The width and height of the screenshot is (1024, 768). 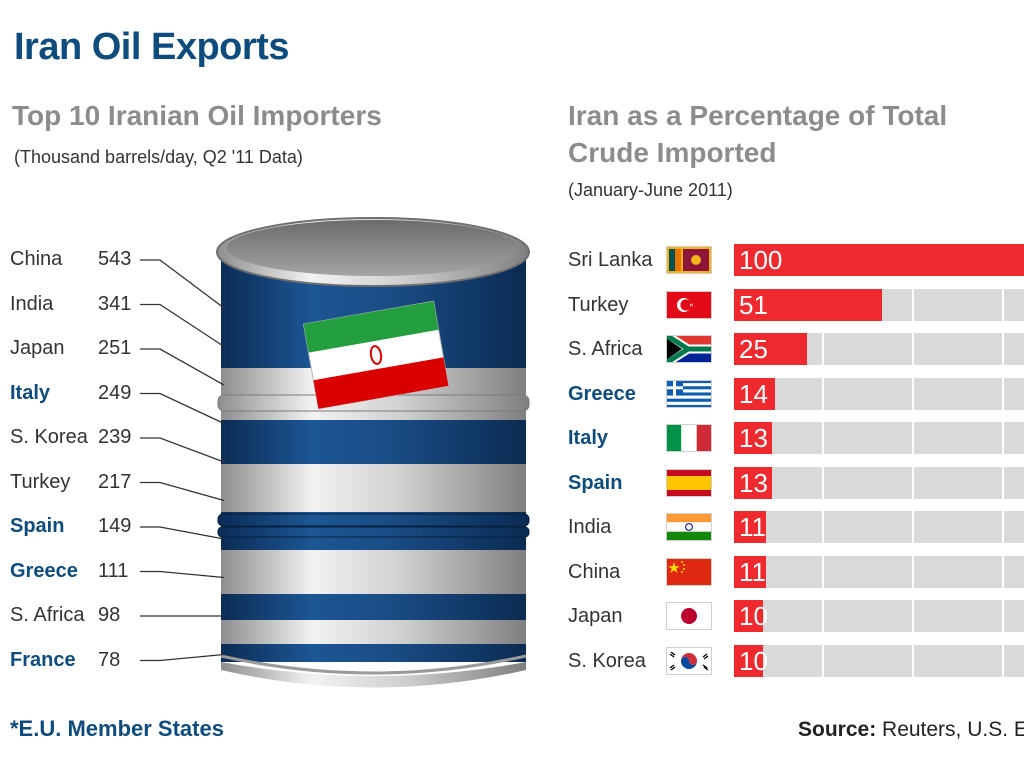 I want to click on importer-value: 249, so click(x=115, y=392).